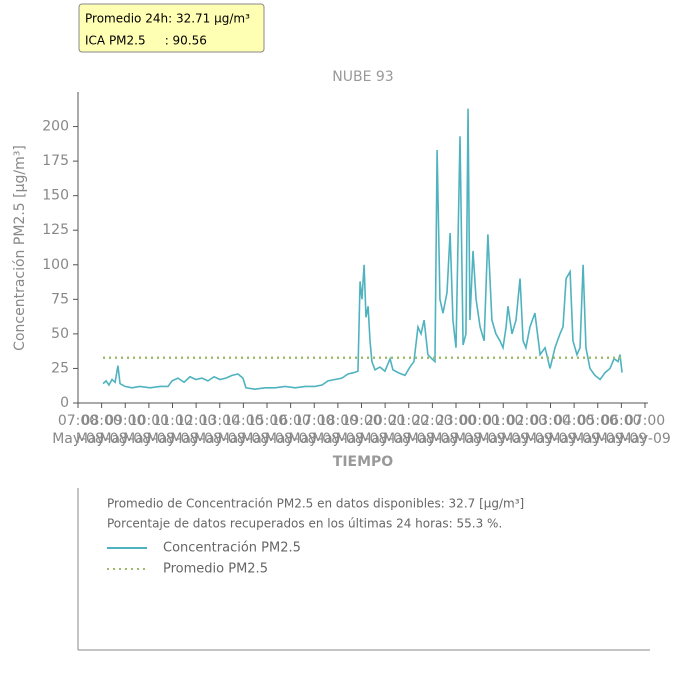 The width and height of the screenshot is (681, 684). I want to click on legend-label: Concentración PM2.5, so click(232, 548).